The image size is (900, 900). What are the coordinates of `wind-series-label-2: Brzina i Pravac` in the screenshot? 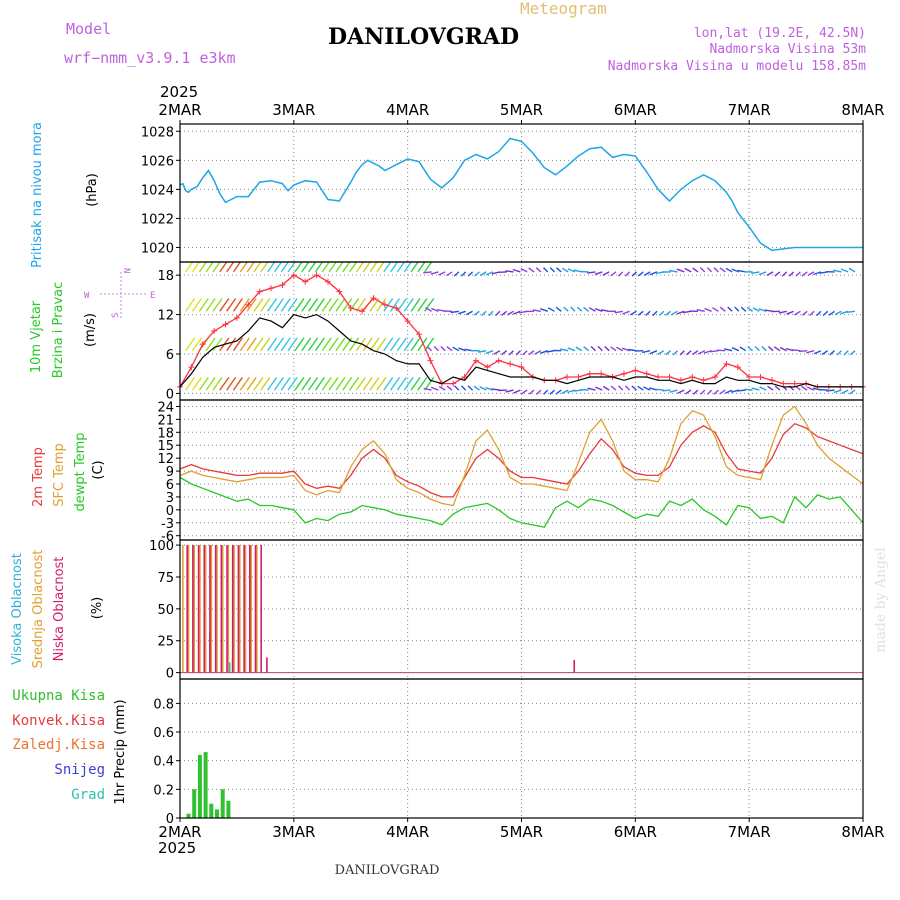 It's located at (58, 330).